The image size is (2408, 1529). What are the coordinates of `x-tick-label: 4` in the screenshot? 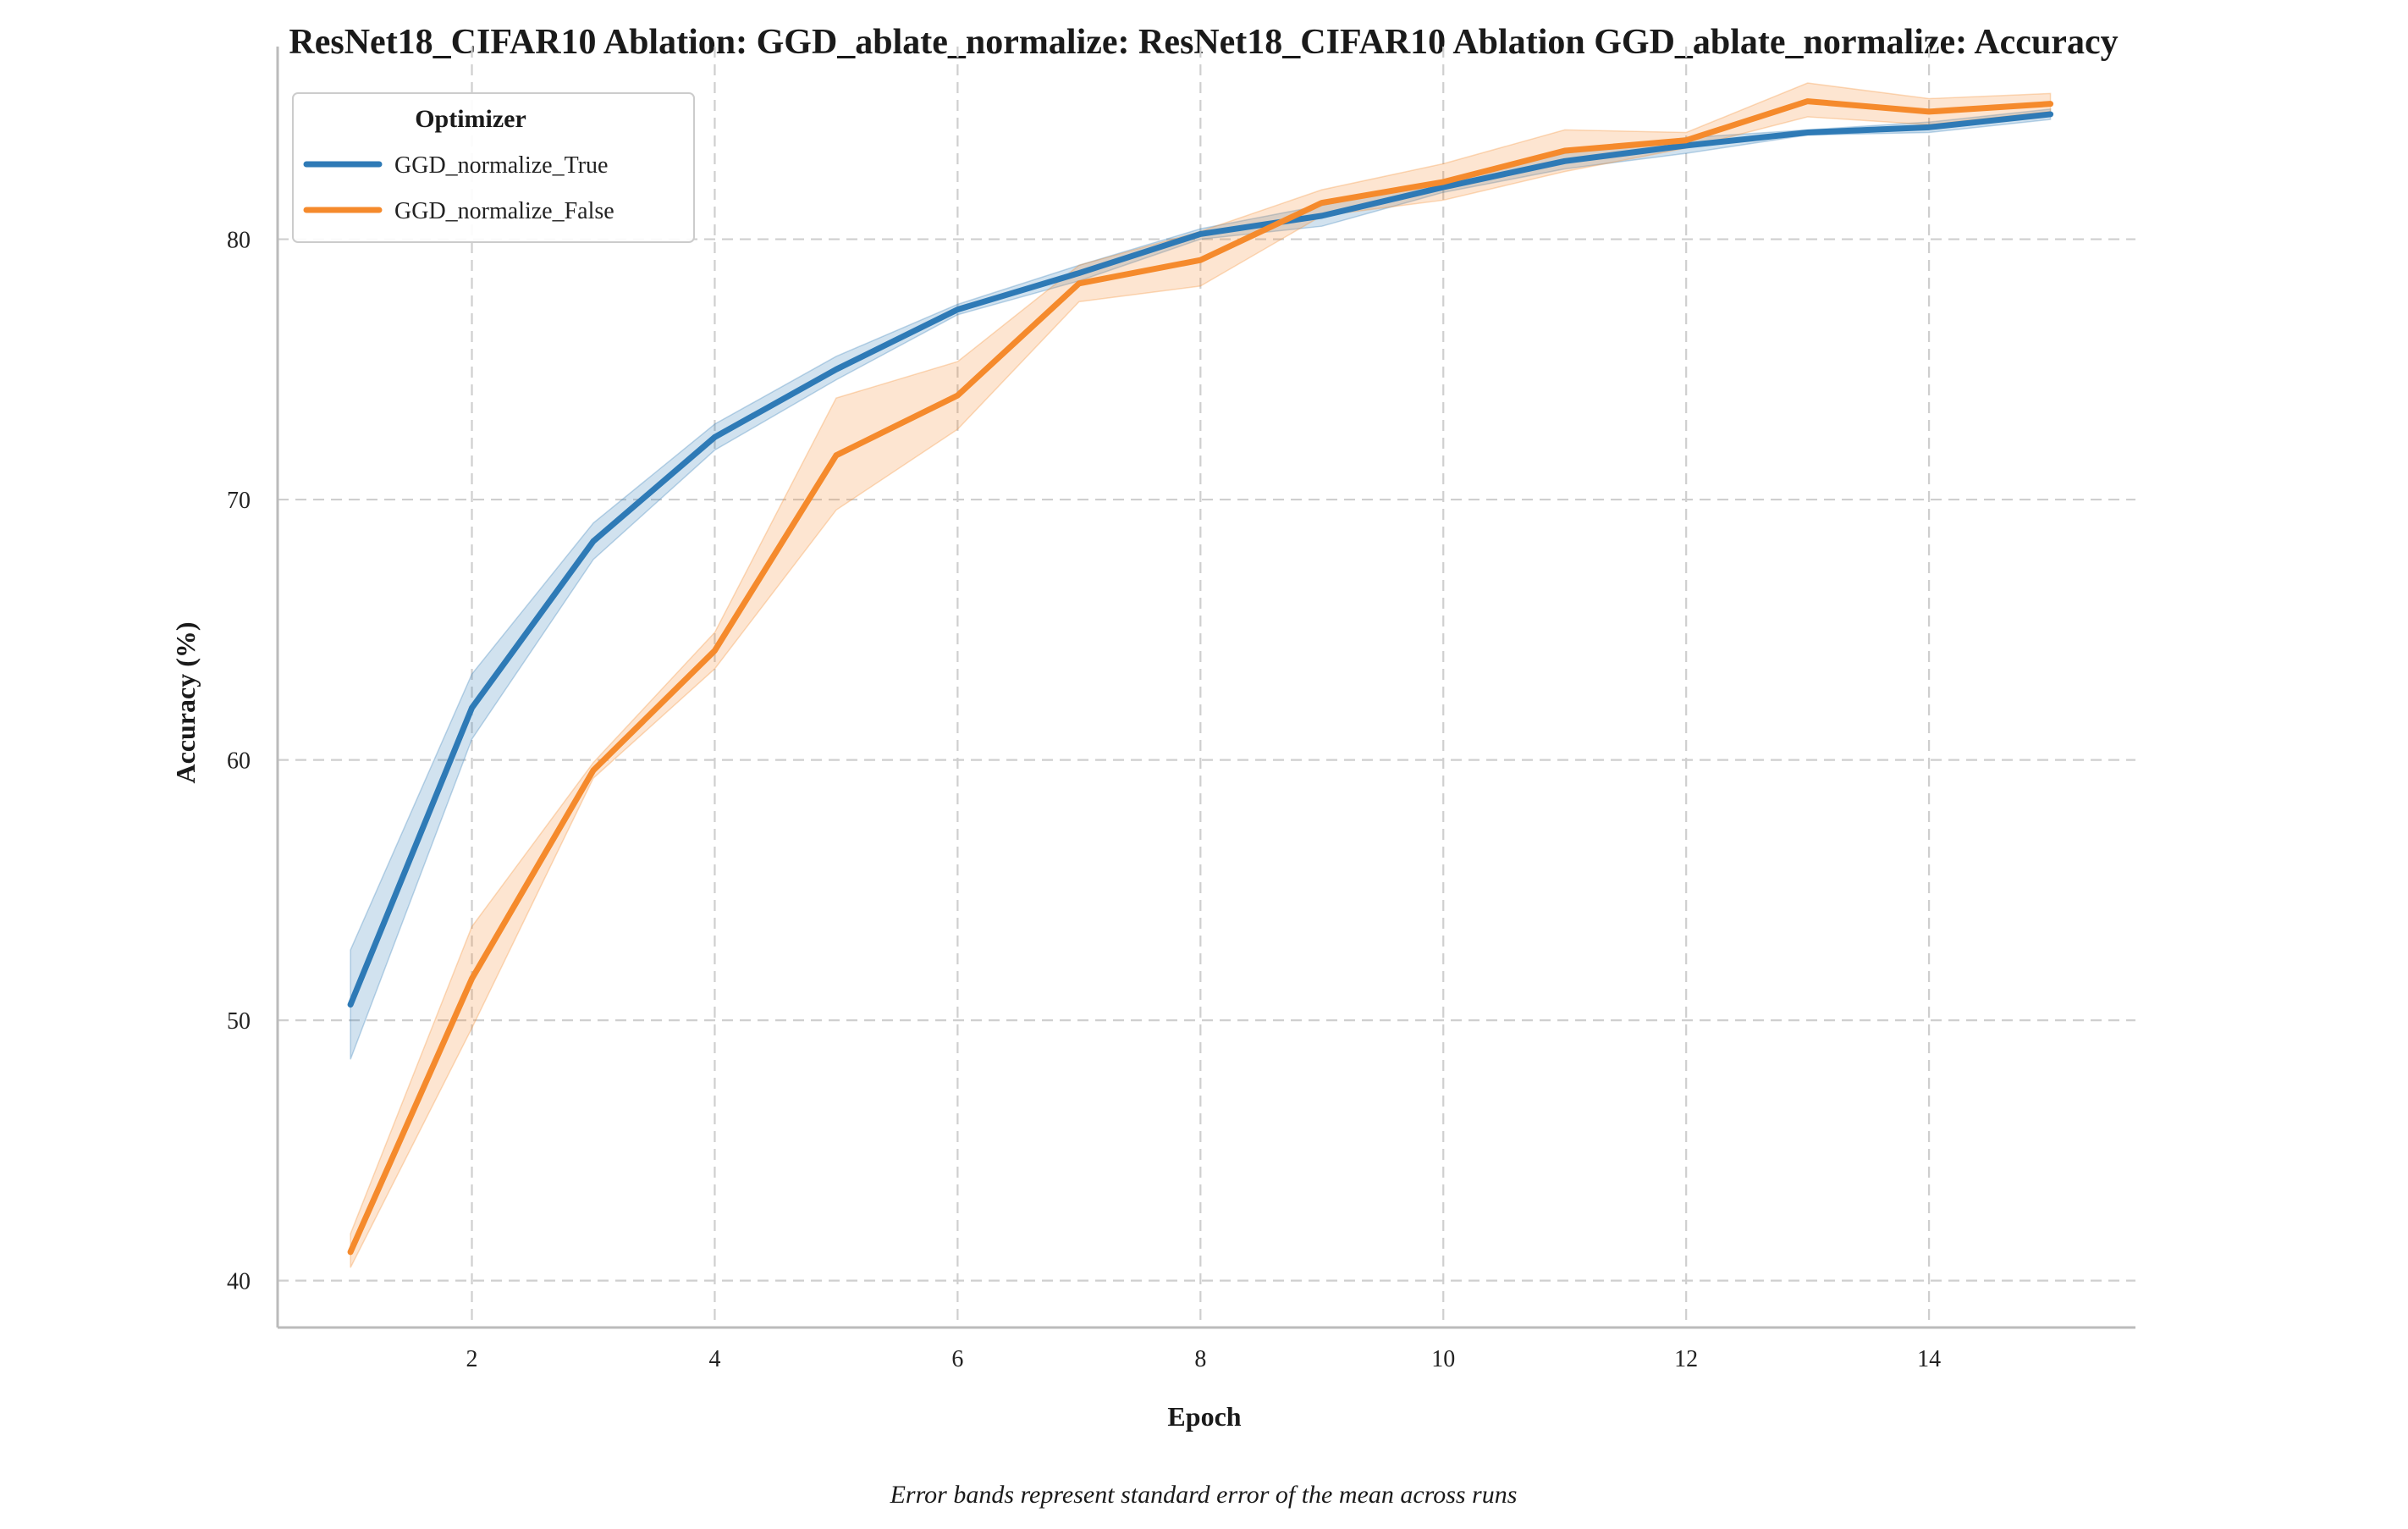 It's located at (714, 1359).